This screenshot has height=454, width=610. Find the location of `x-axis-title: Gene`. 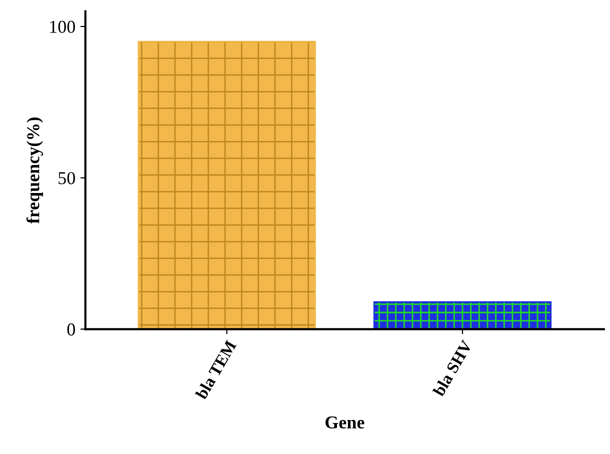

x-axis-title: Gene is located at coordinates (344, 422).